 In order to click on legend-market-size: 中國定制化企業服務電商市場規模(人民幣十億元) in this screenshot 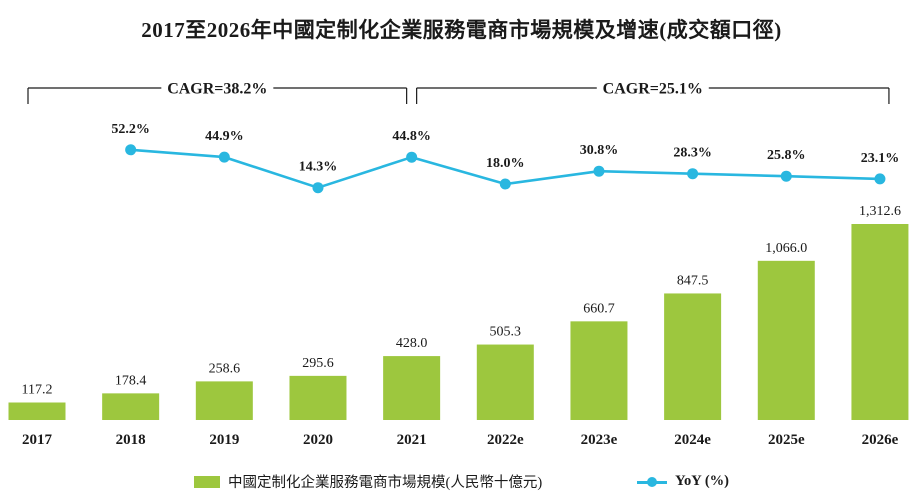, I will do `click(368, 481)`.